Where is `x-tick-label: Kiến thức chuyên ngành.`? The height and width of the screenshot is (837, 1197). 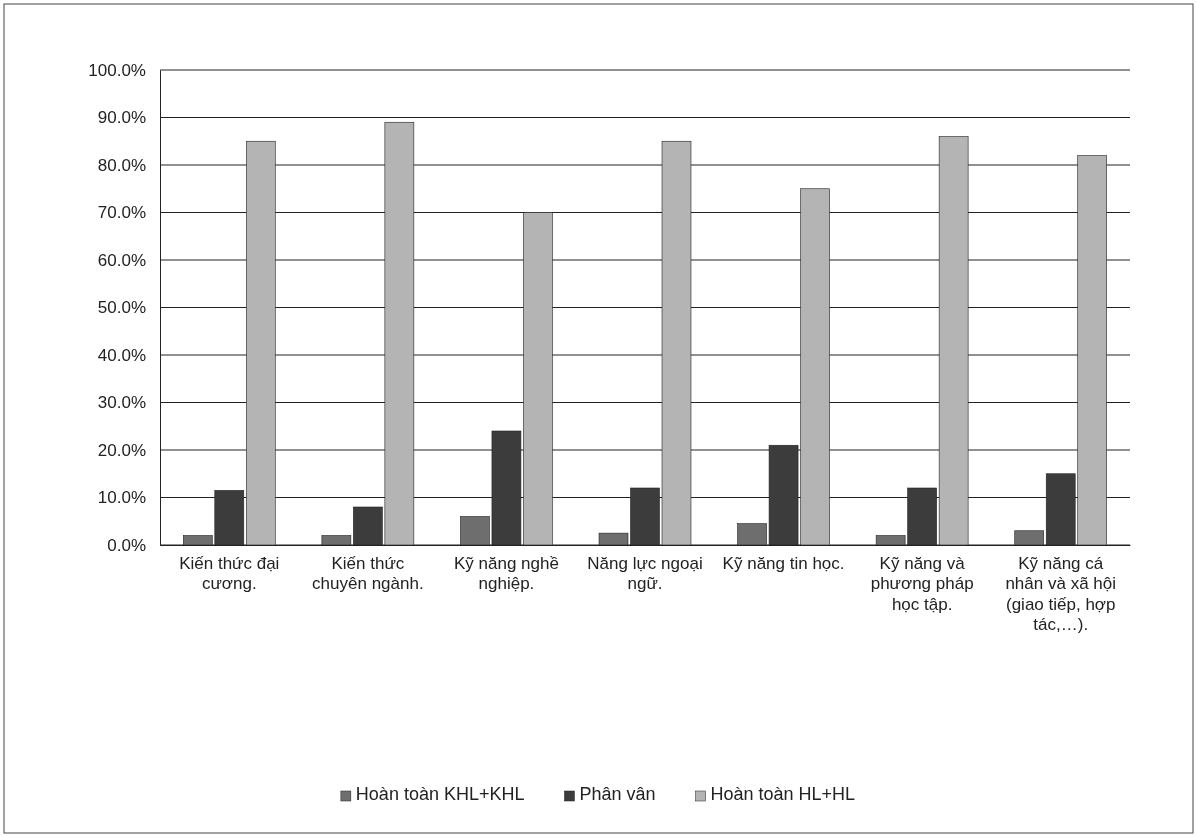 x-tick-label: Kiến thức chuyên ngành. is located at coordinates (368, 574).